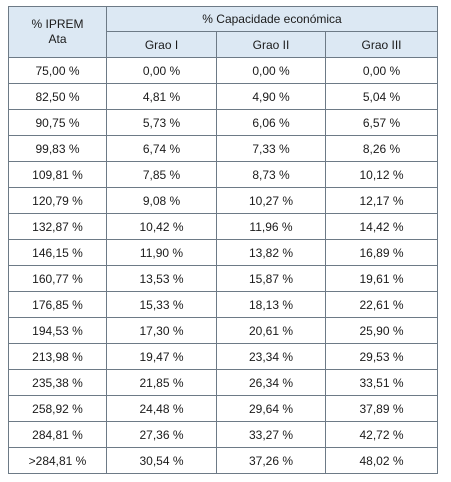 This screenshot has width=451, height=482. Describe the element at coordinates (381, 382) in the screenshot. I see `grao-3-cell: 33,51 %` at that location.